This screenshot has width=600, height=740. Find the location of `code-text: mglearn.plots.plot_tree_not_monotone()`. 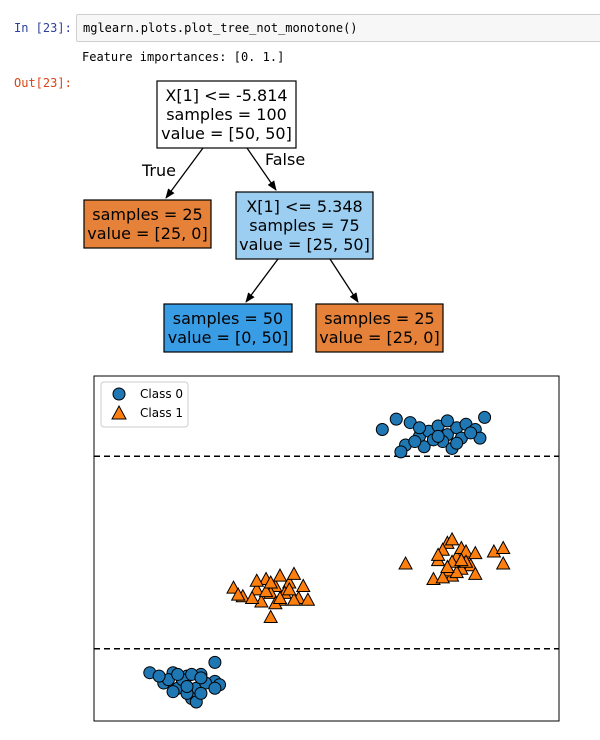

code-text: mglearn.plots.plot_tree_not_monotone() is located at coordinates (220, 28).